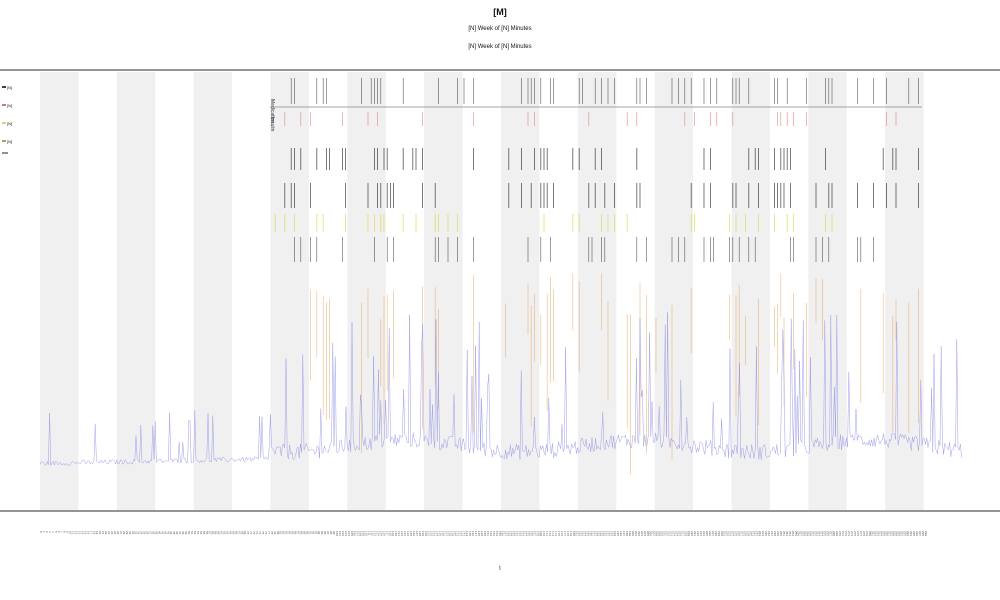  What do you see at coordinates (541, 533) in the screenshot?
I see `x-tick-label: 169` at bounding box center [541, 533].